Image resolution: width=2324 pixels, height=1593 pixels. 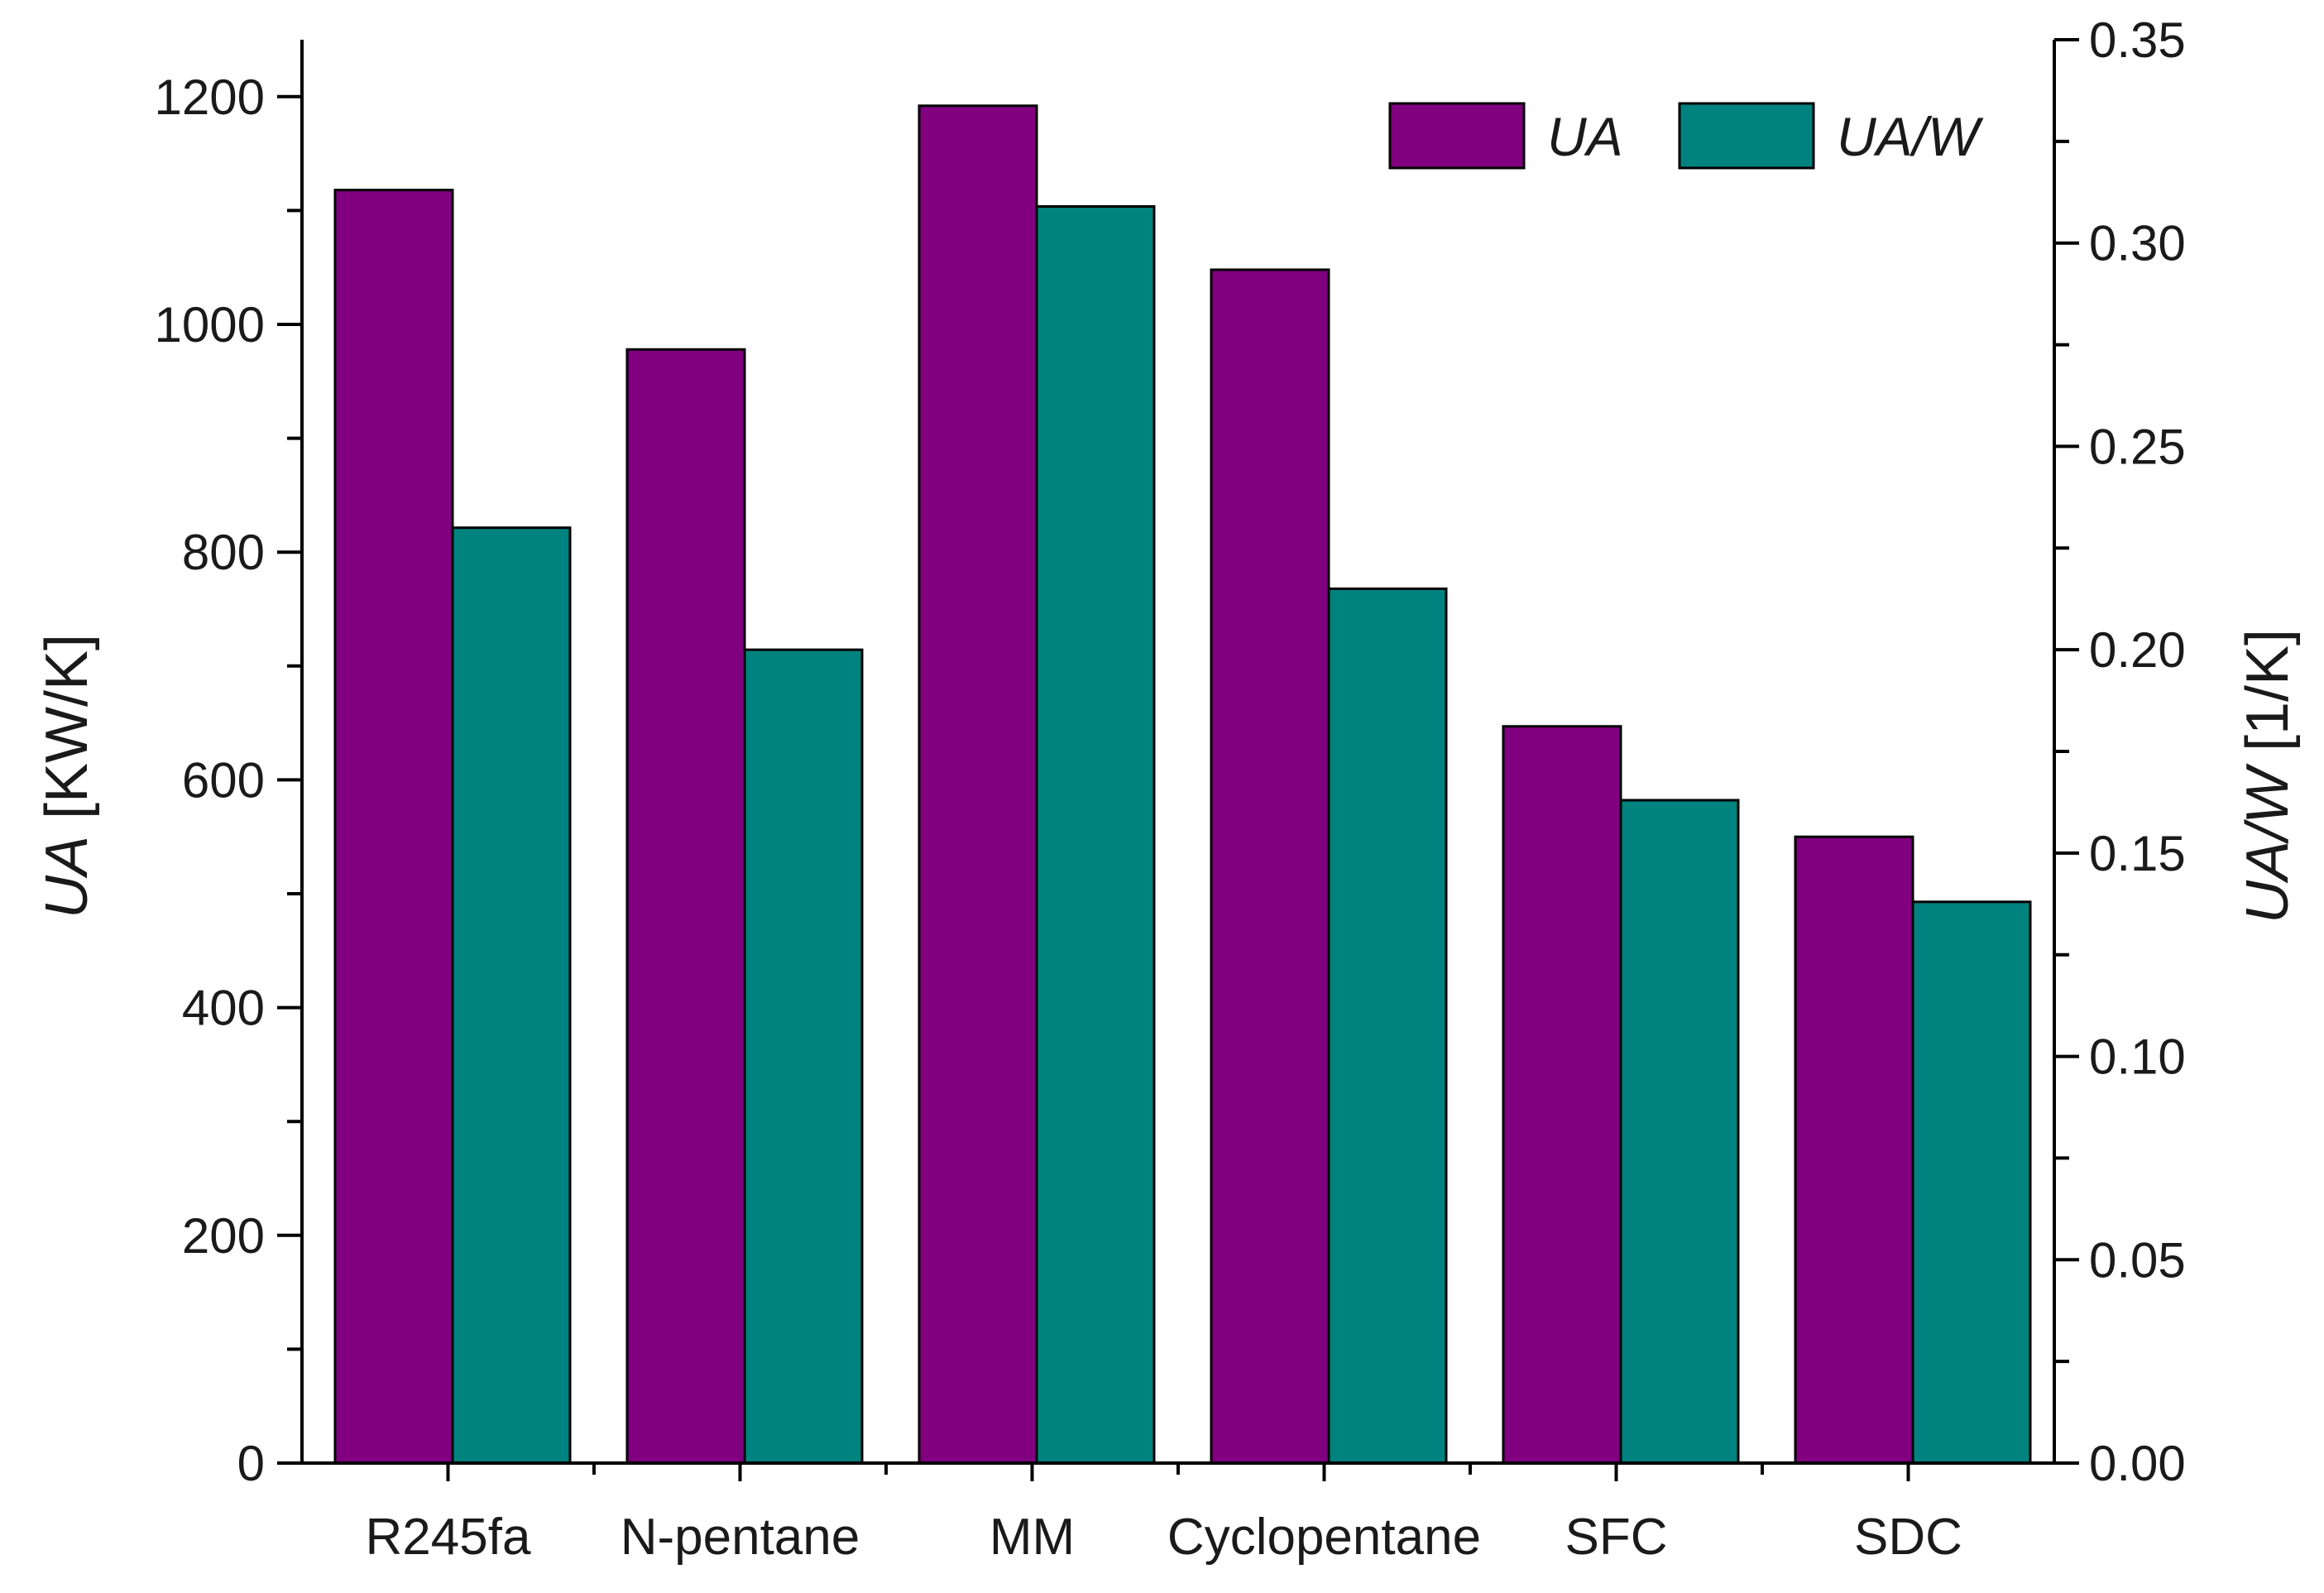 What do you see at coordinates (1854, 1150) in the screenshot?
I see `bar-ua-sdc` at bounding box center [1854, 1150].